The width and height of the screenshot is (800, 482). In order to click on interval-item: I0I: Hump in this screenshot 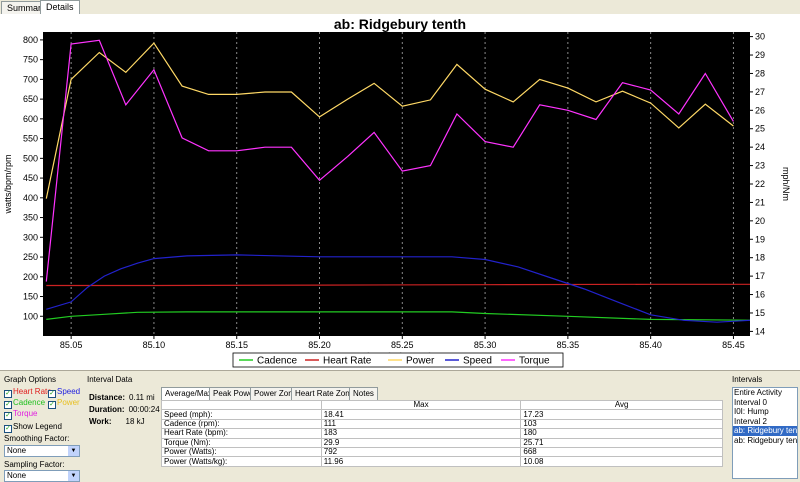, I will do `click(751, 411)`.